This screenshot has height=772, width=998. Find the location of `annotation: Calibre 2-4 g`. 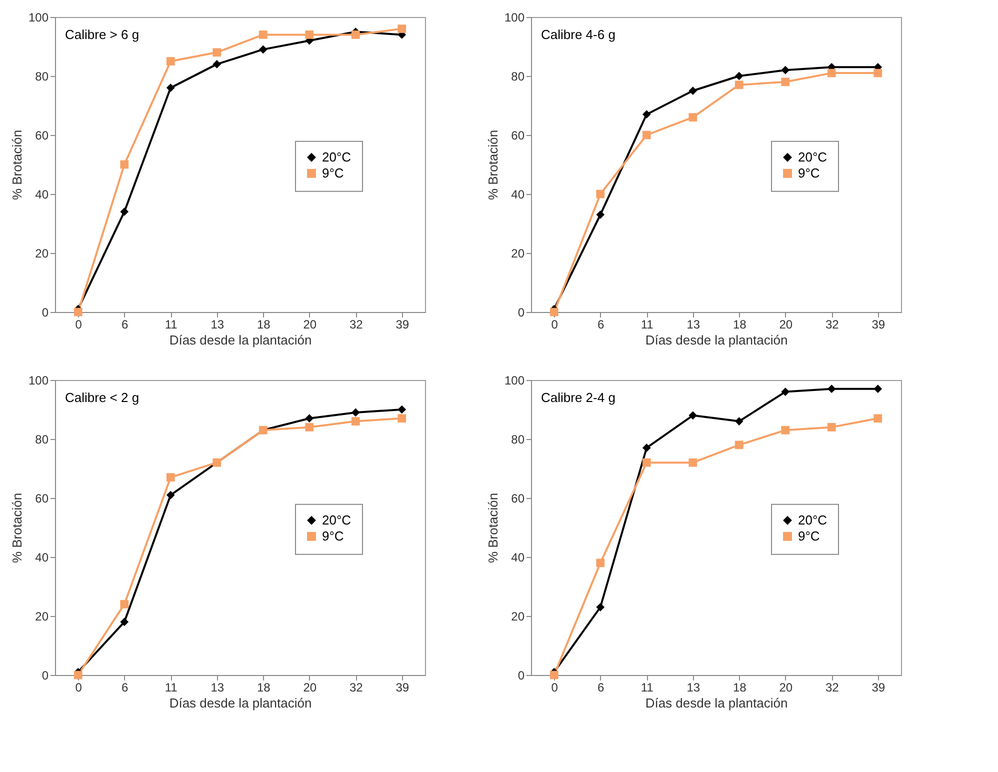

annotation: Calibre 2-4 g is located at coordinates (578, 397).